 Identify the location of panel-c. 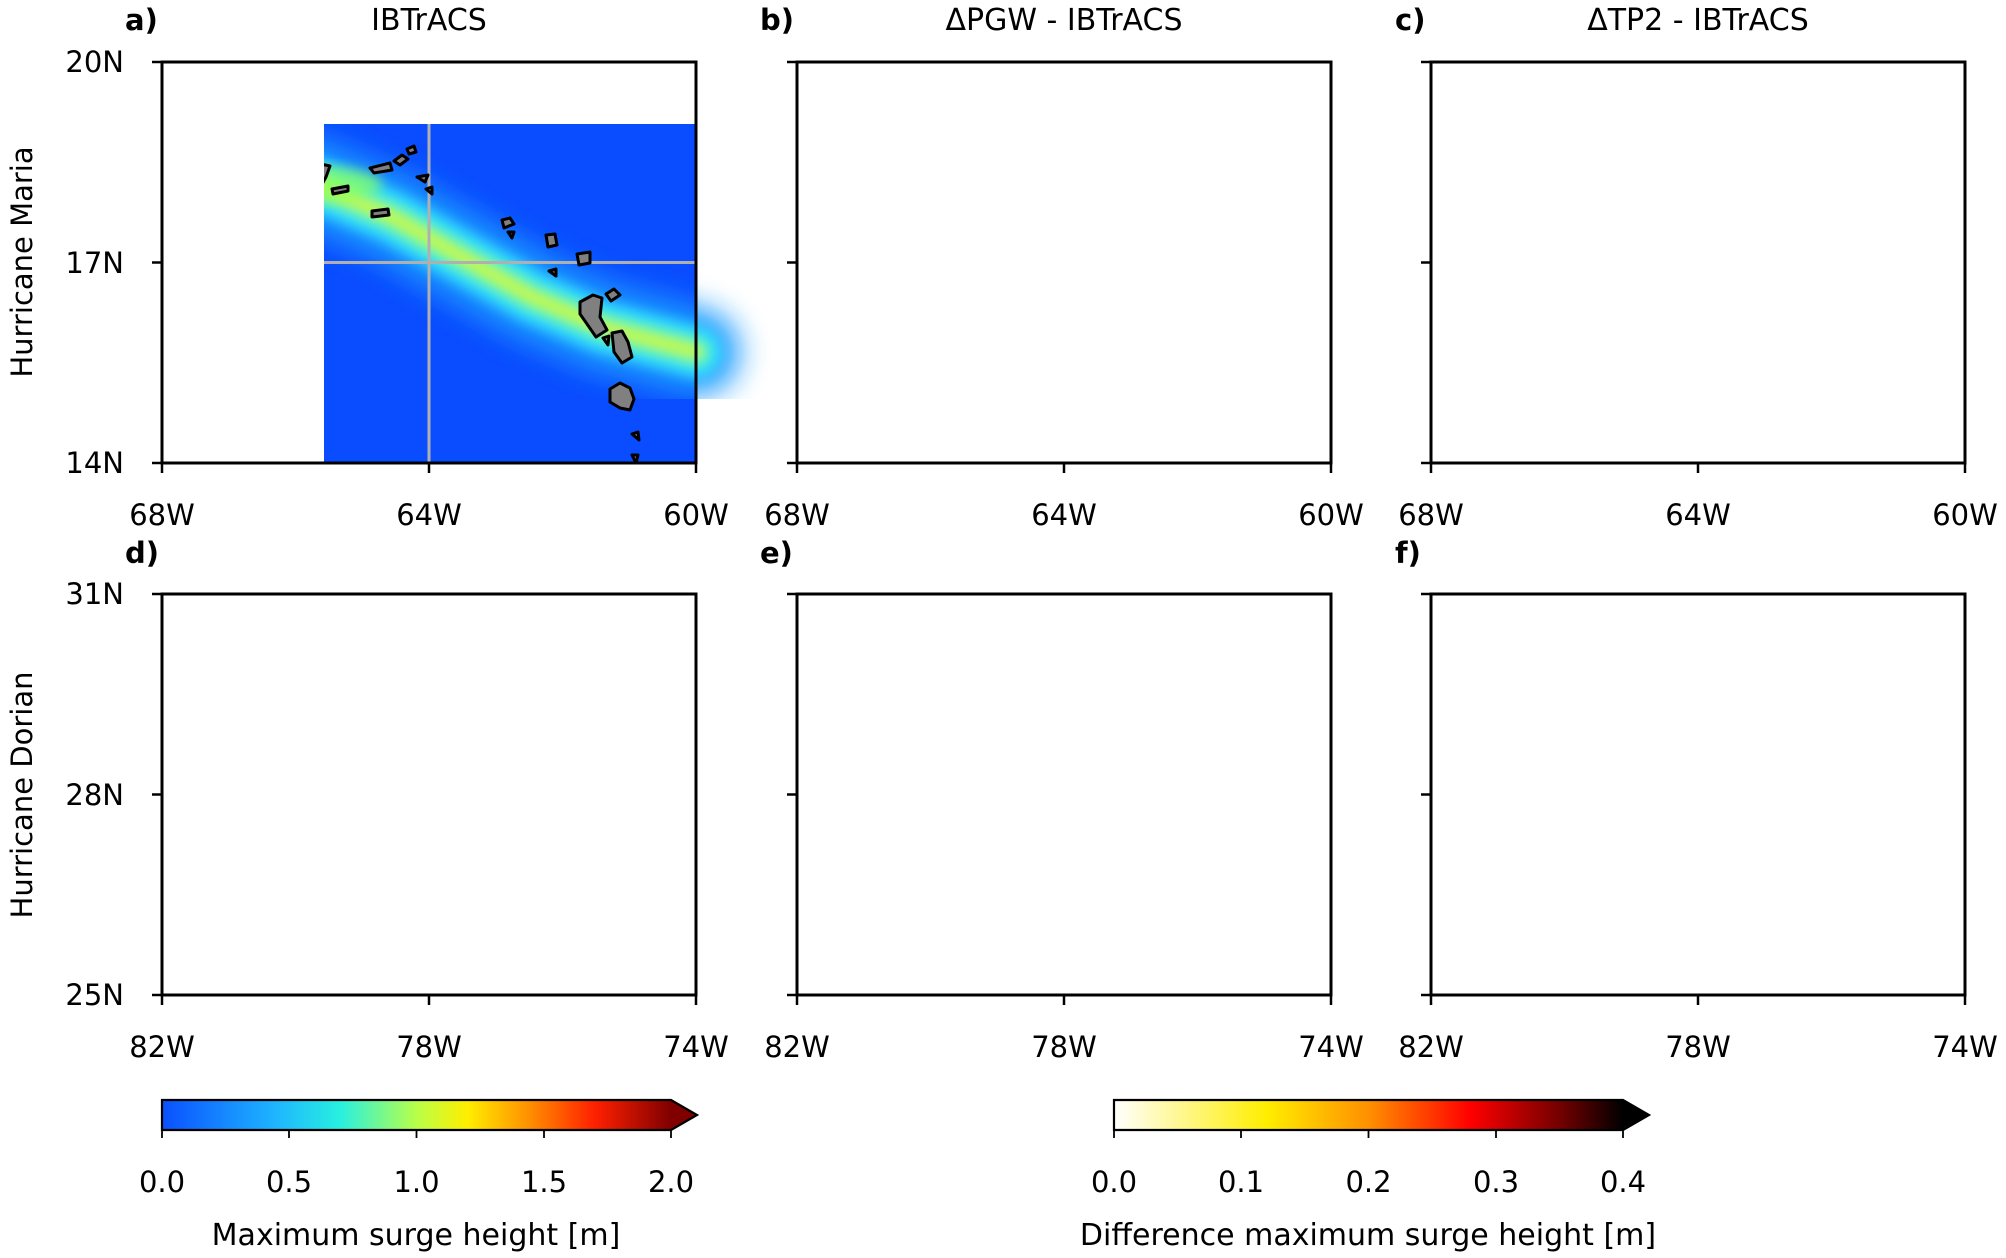
(1694, 266).